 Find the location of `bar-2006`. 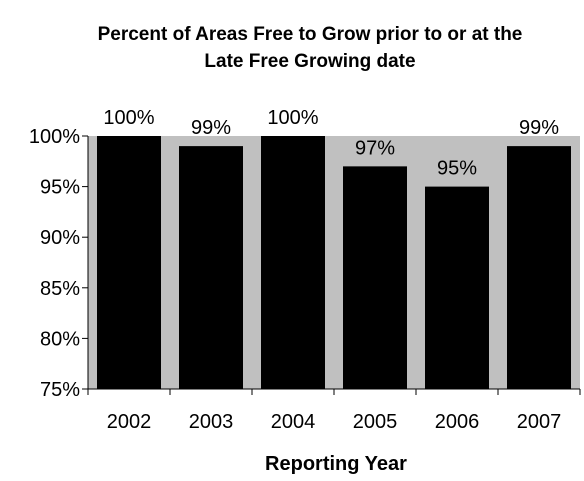

bar-2006 is located at coordinates (457, 287).